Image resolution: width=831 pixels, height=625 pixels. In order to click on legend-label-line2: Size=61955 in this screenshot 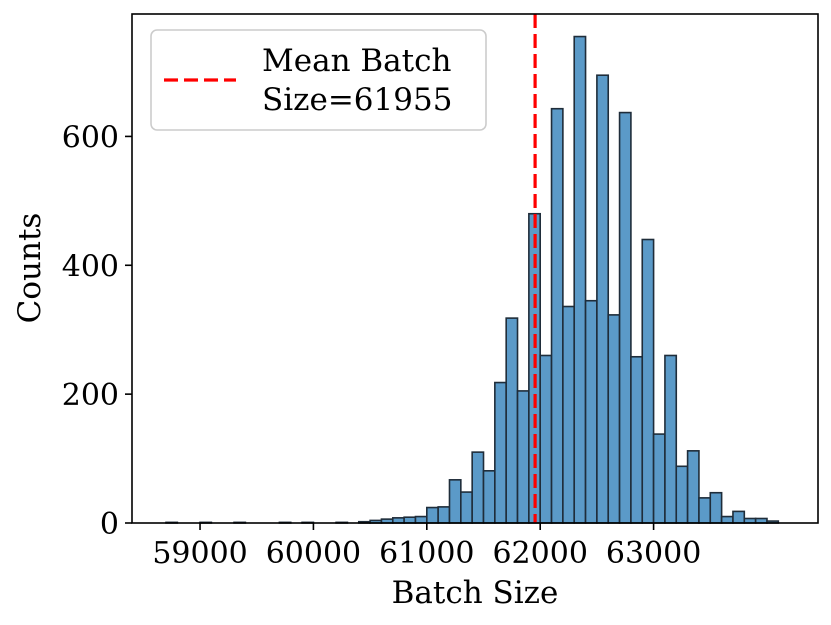, I will do `click(357, 100)`.